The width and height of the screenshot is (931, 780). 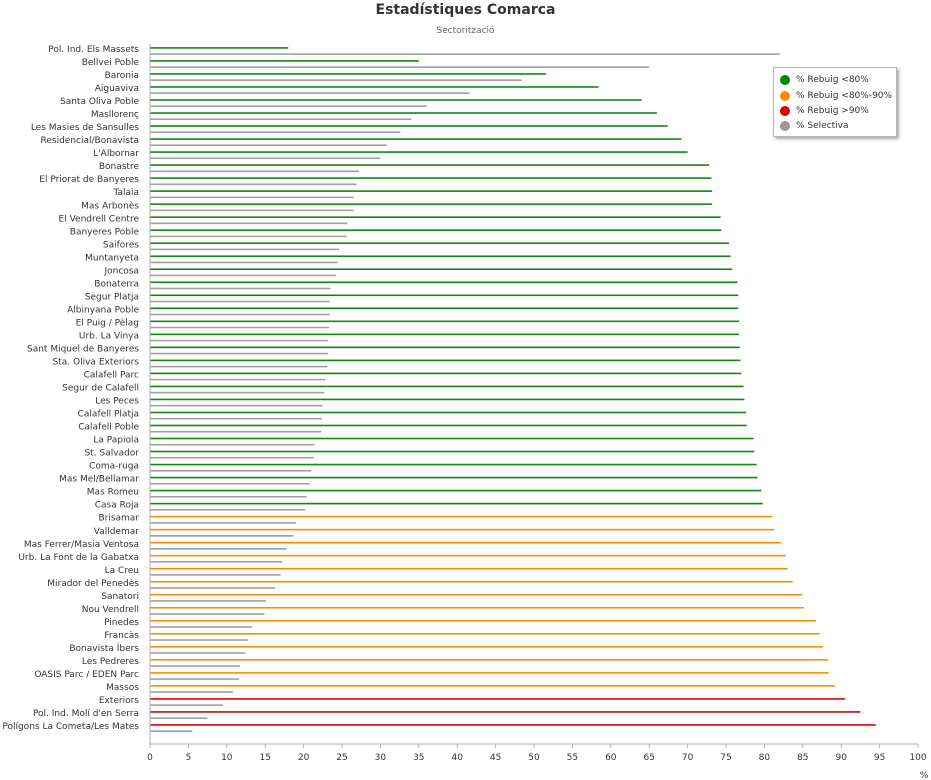 What do you see at coordinates (824, 80) in the screenshot?
I see `legend-item-rebuig-below-80: % Rebuig <80%` at bounding box center [824, 80].